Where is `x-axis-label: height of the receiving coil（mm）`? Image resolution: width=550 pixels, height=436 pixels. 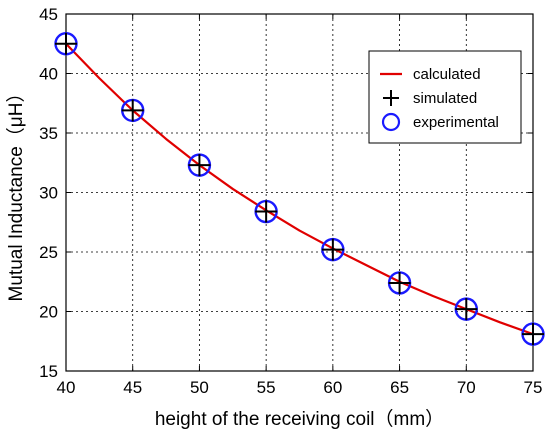 x-axis-label: height of the receiving coil（mm） is located at coordinates (299, 419).